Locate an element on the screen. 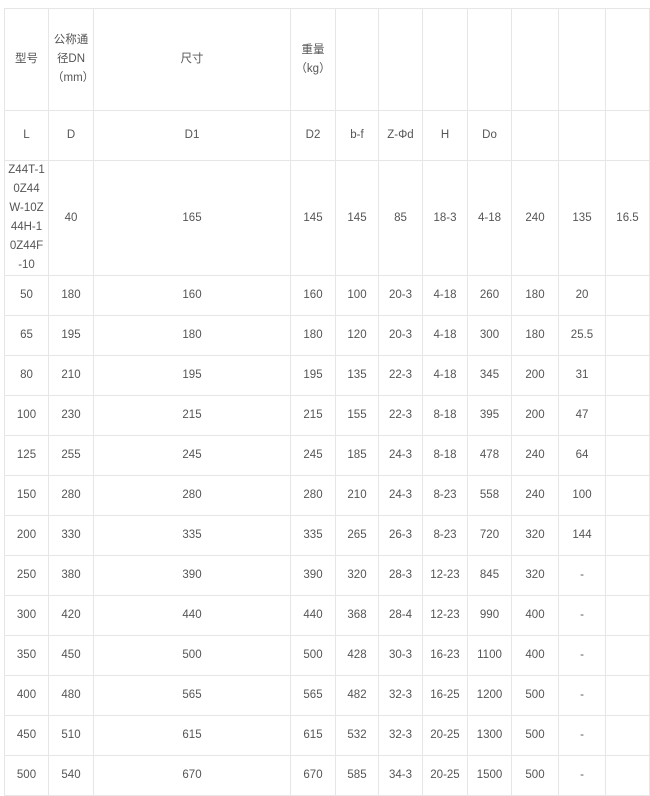 The width and height of the screenshot is (650, 796). sub-header-row: L D D1 D2 b-f Z-Φd H Do is located at coordinates (327, 135).